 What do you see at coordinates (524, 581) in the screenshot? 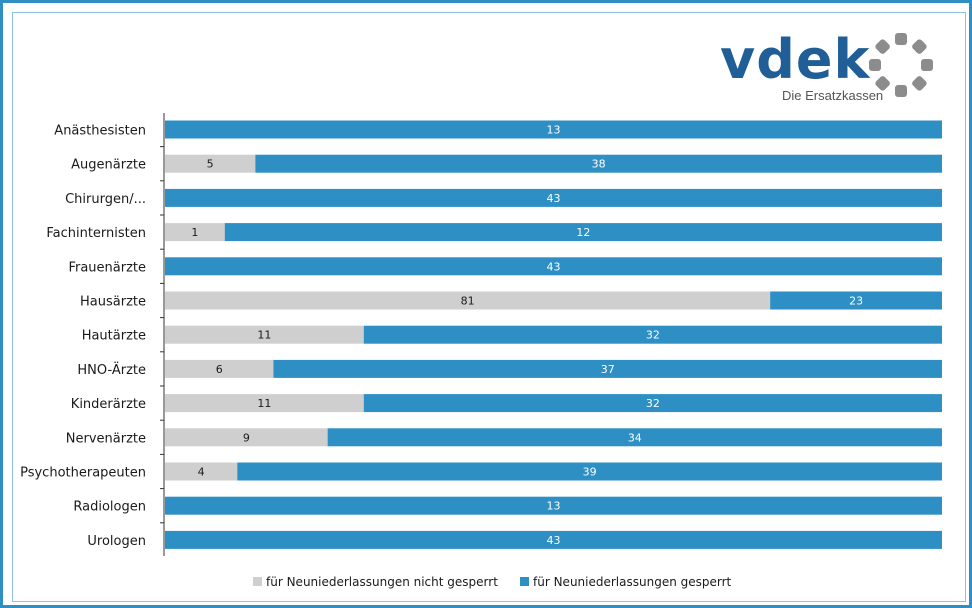
I see `legend-swatch-blocked` at bounding box center [524, 581].